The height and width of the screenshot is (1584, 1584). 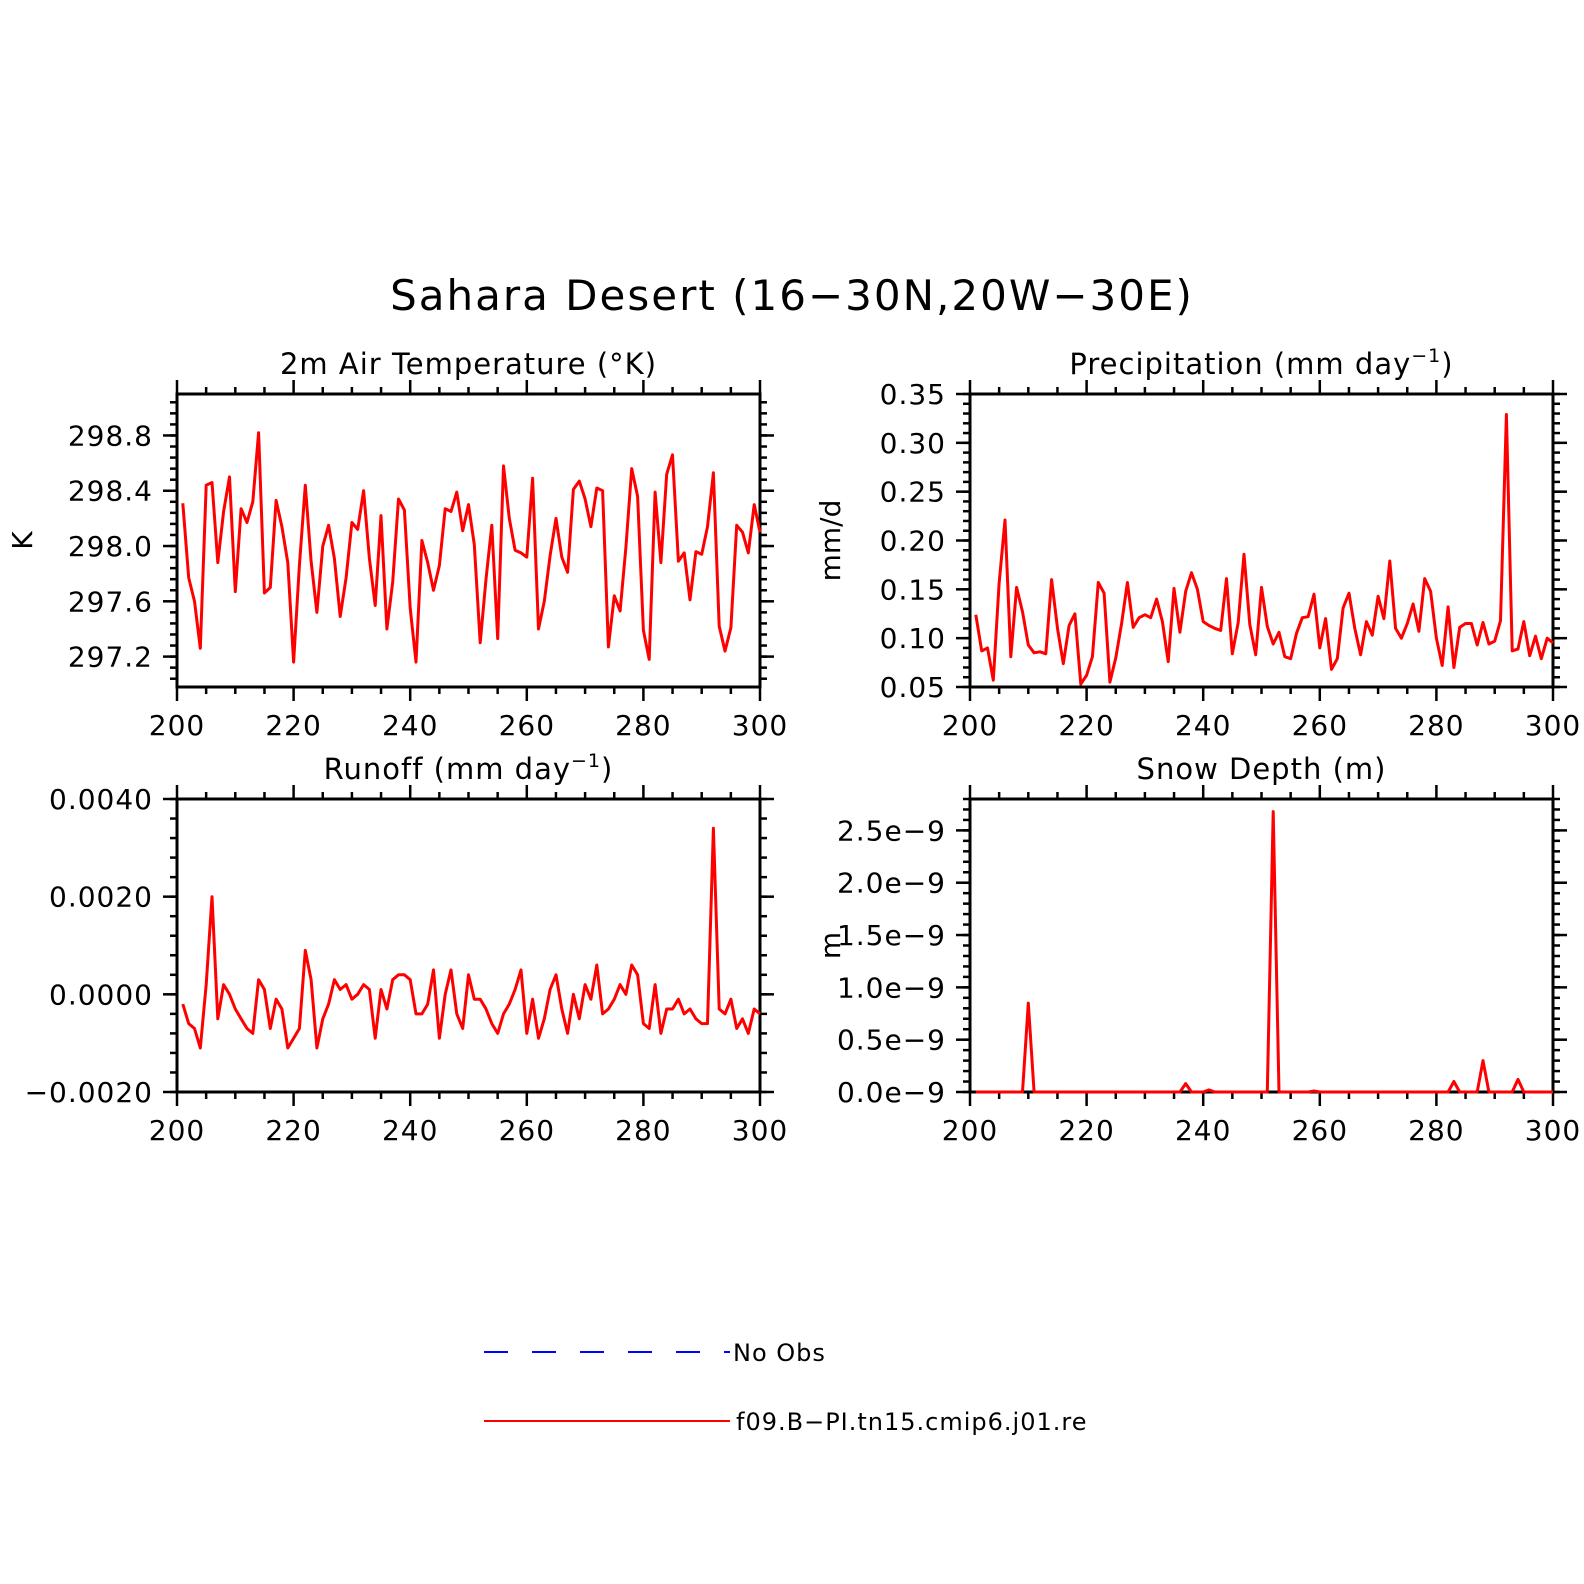 What do you see at coordinates (110, 435) in the screenshot?
I see `air-temperature-ytick-label: 298.8` at bounding box center [110, 435].